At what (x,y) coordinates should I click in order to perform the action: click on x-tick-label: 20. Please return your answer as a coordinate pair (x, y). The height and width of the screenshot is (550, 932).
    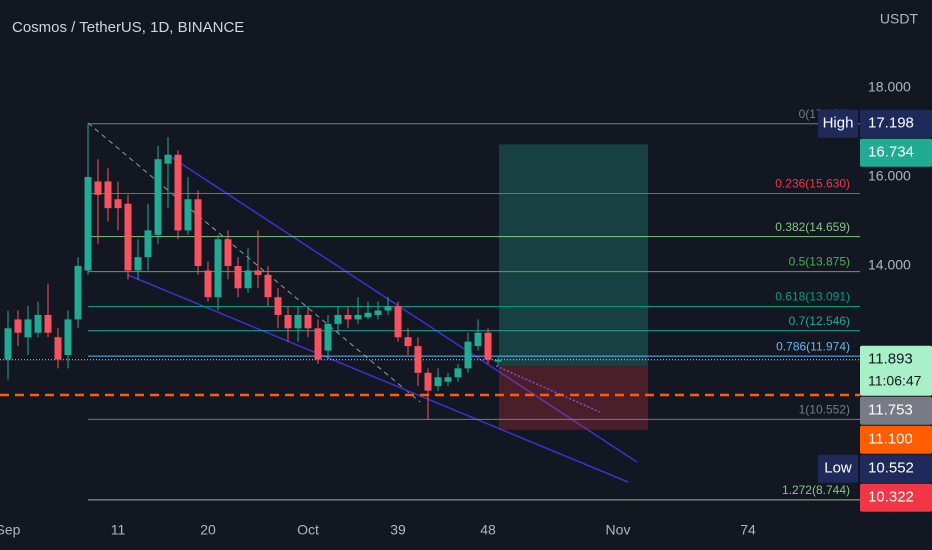
    Looking at the image, I should click on (208, 530).